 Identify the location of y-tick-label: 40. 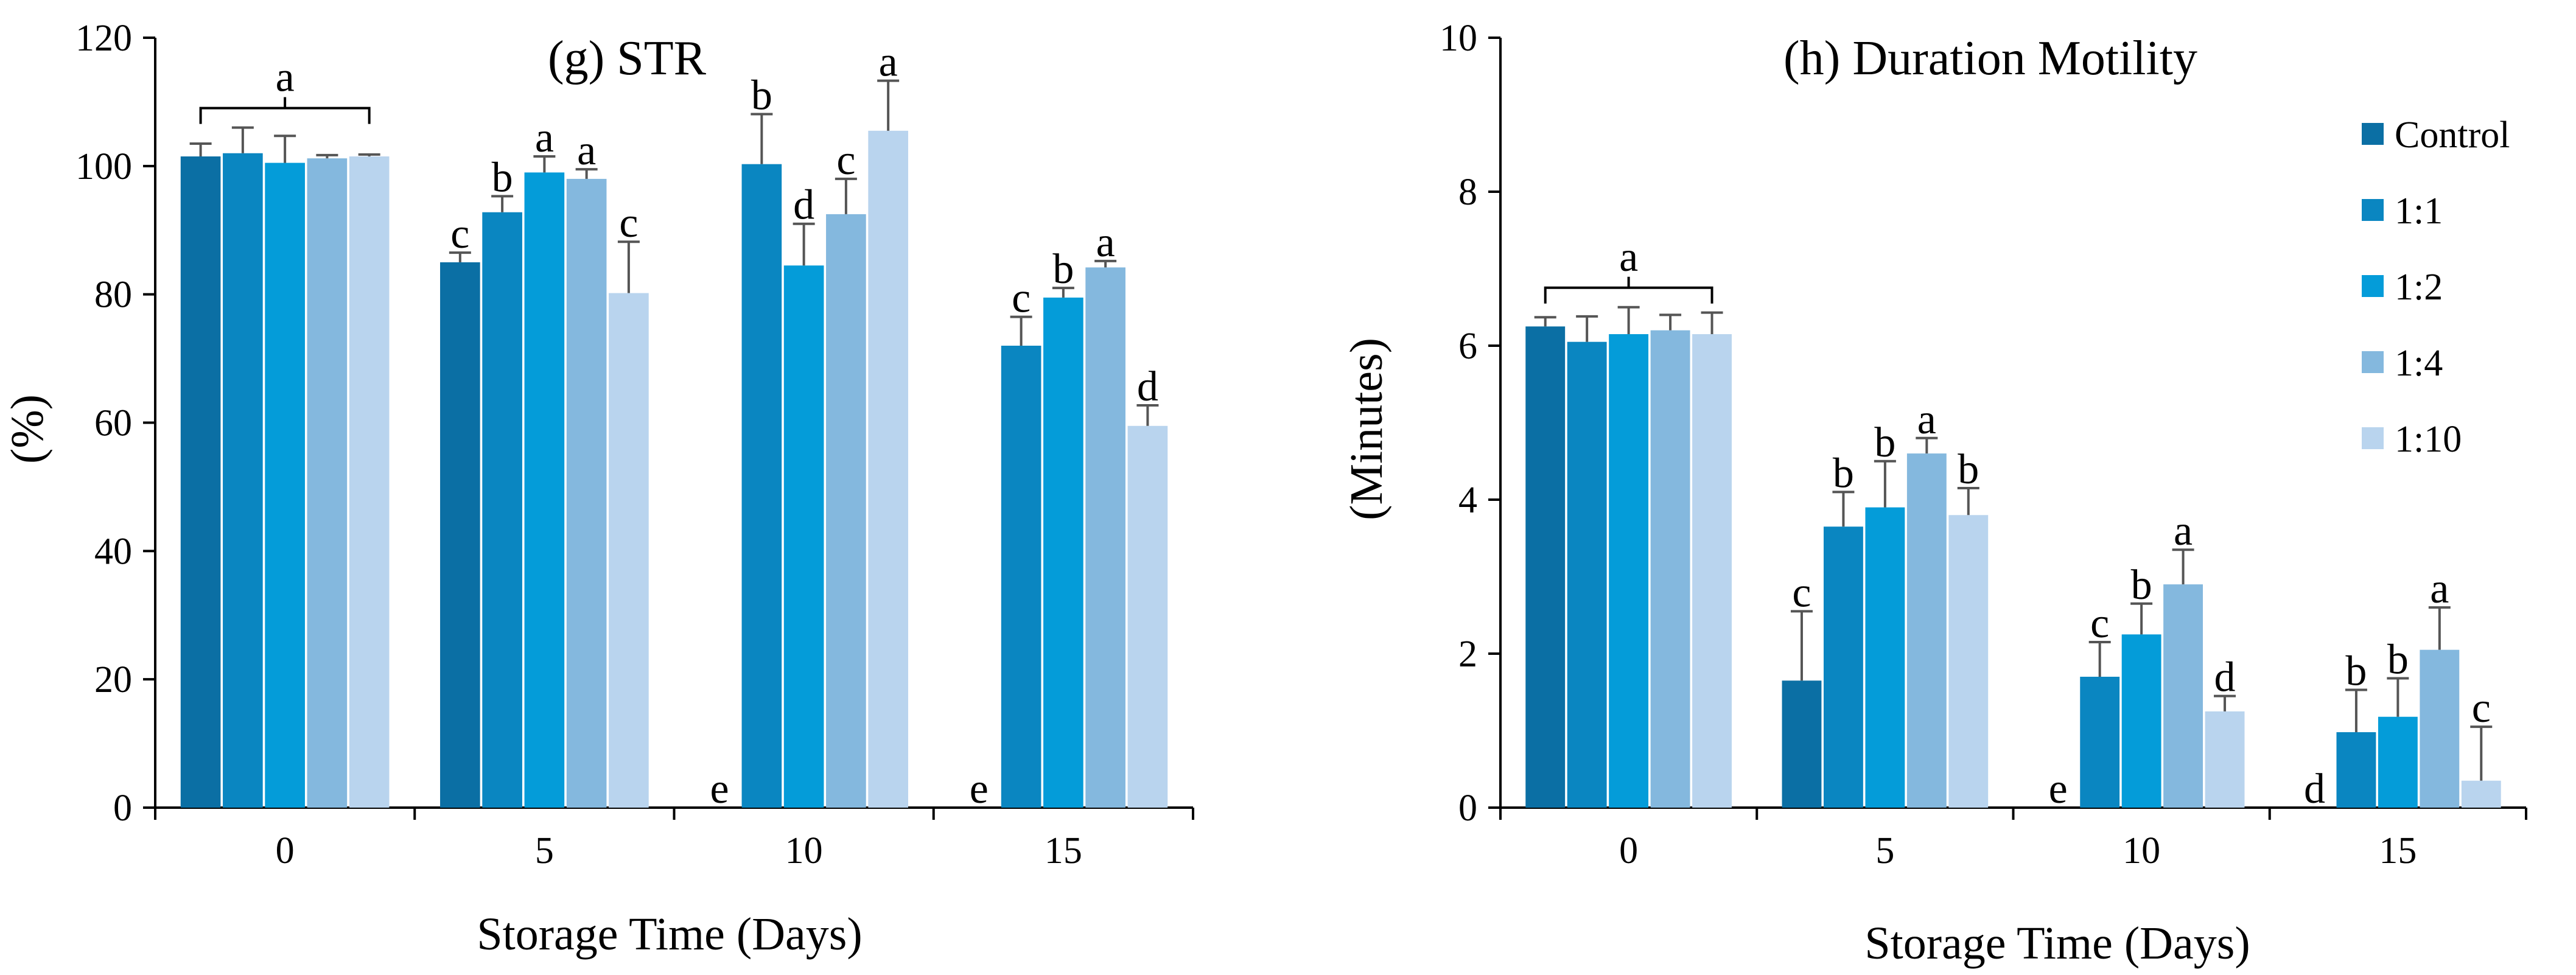
(113, 552).